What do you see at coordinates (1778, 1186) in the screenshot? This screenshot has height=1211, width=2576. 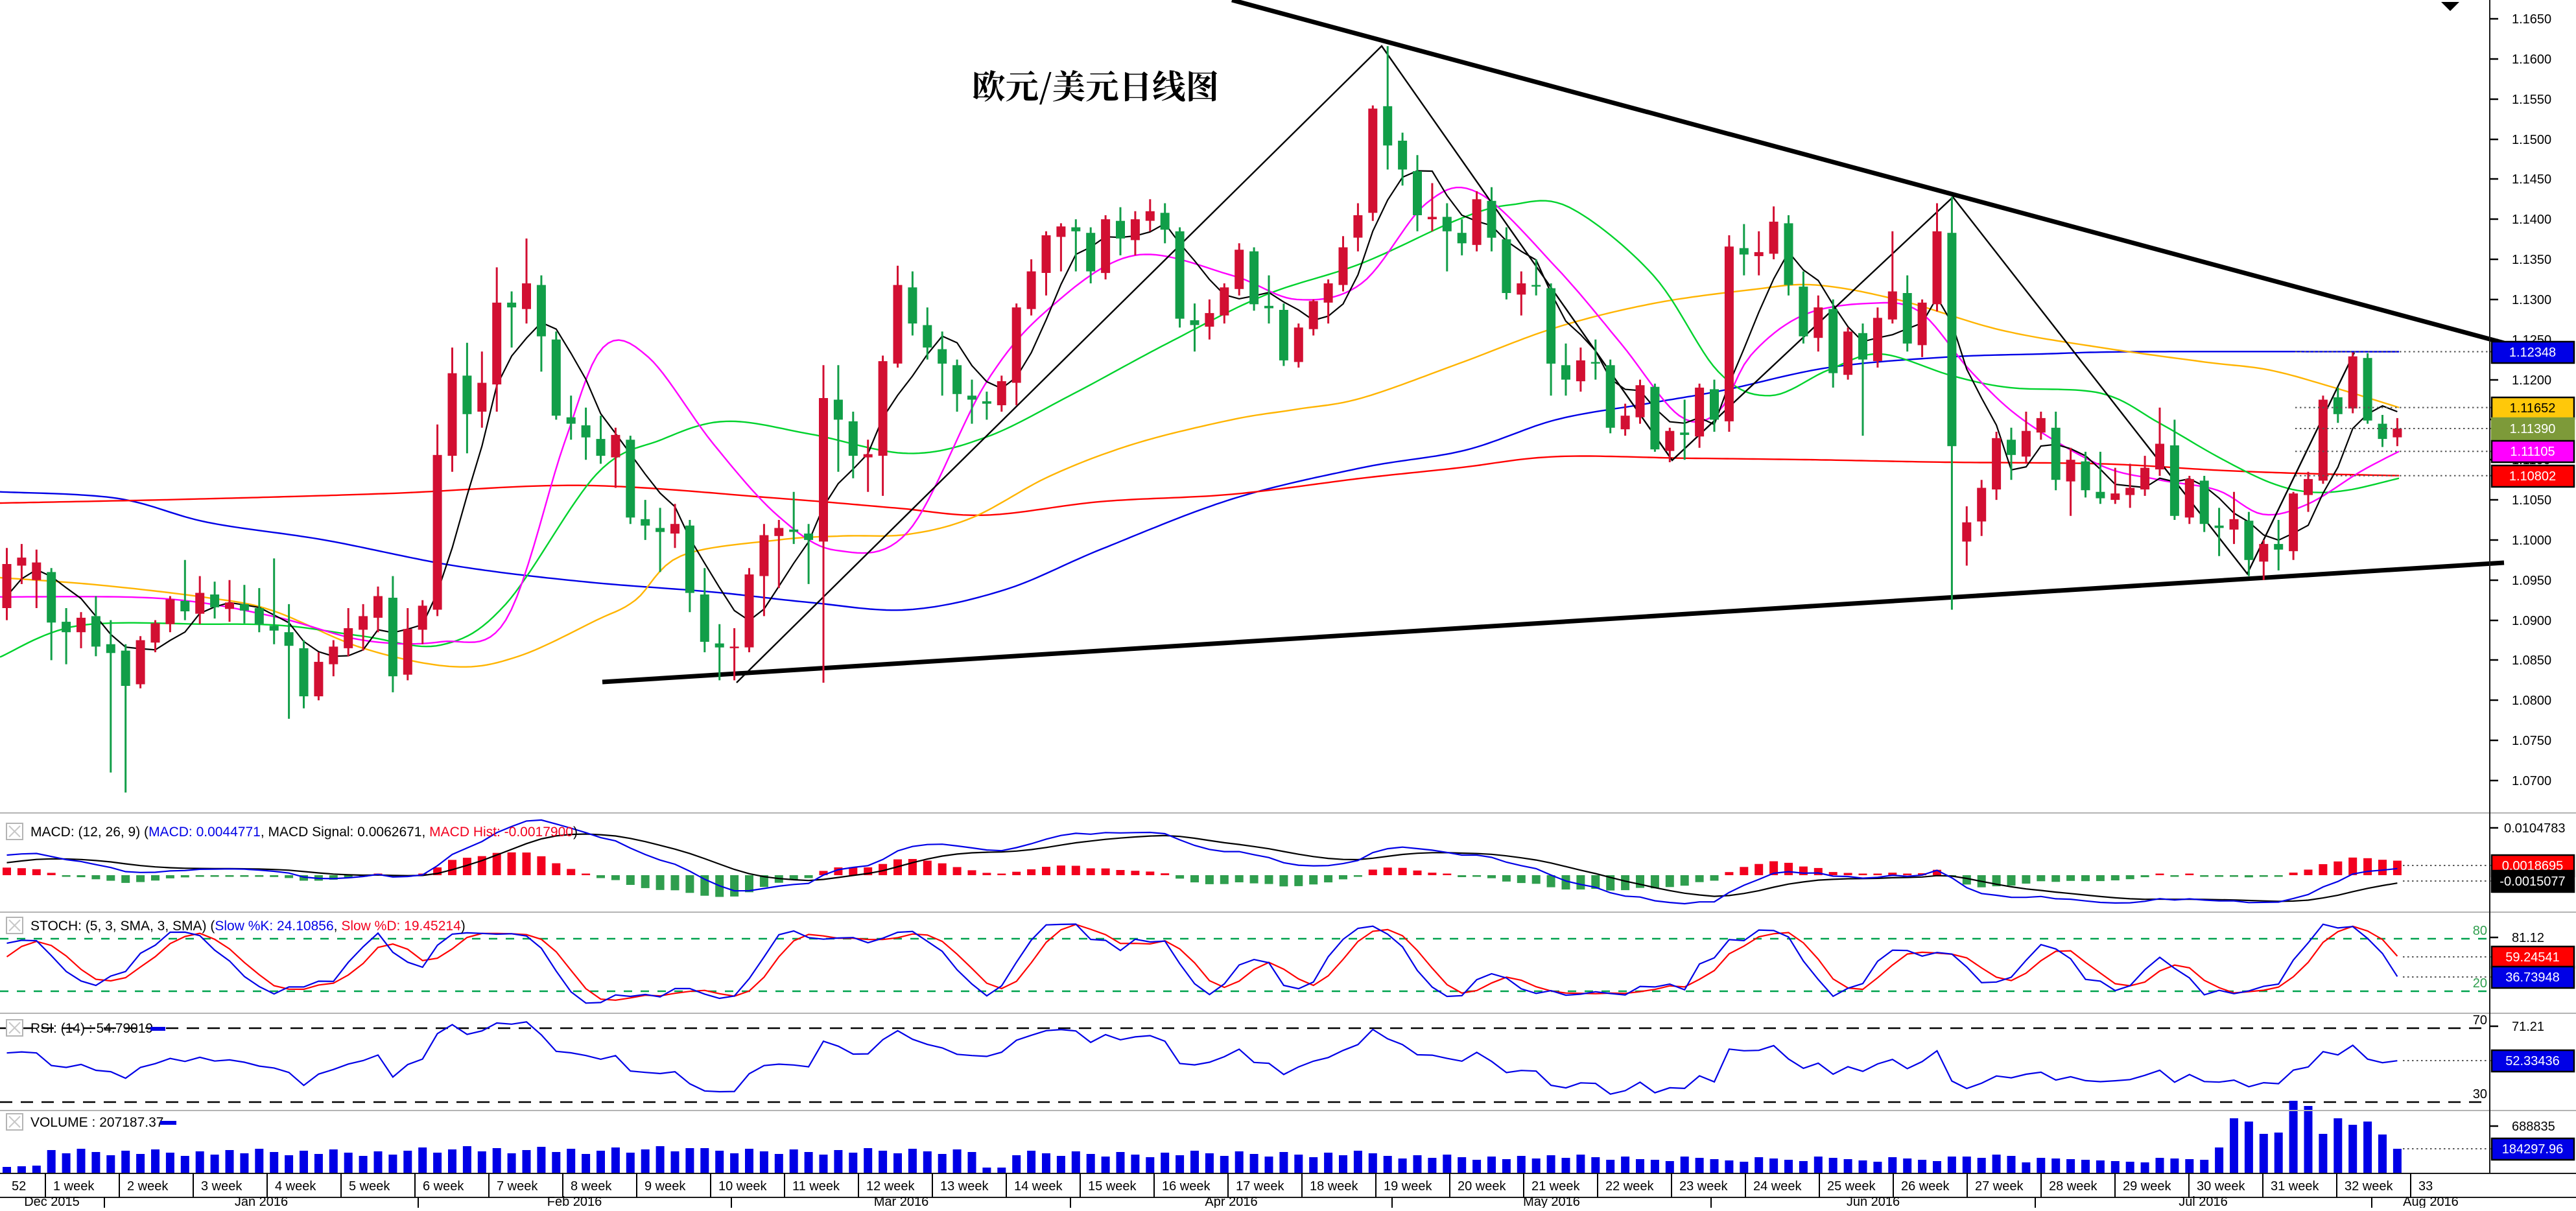 I see `svg-text: 24 week` at bounding box center [1778, 1186].